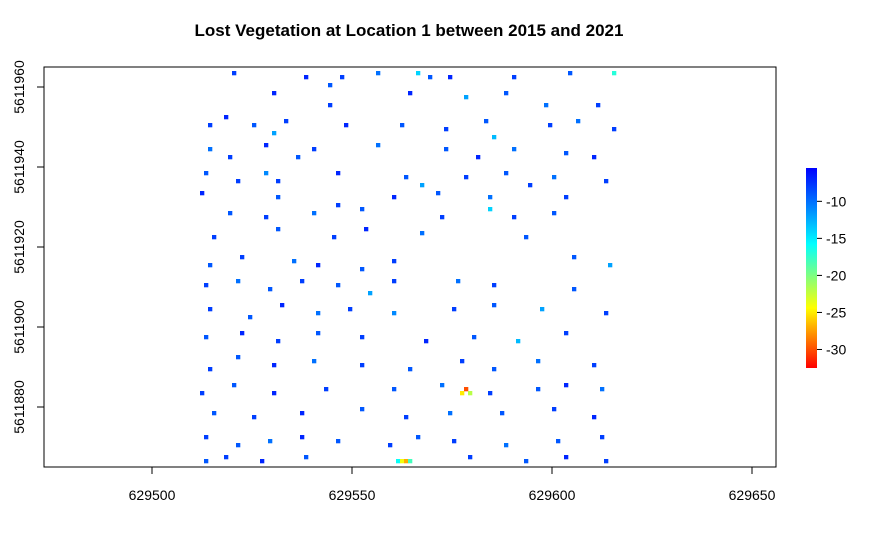 The width and height of the screenshot is (888, 553). Describe the element at coordinates (19, 167) in the screenshot. I see `y-tick-label: 5611940` at that location.